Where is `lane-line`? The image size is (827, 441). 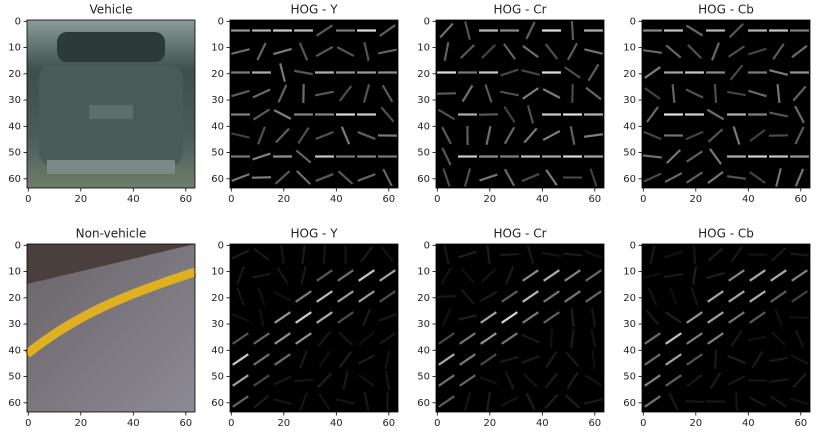 lane-line is located at coordinates (110, 312).